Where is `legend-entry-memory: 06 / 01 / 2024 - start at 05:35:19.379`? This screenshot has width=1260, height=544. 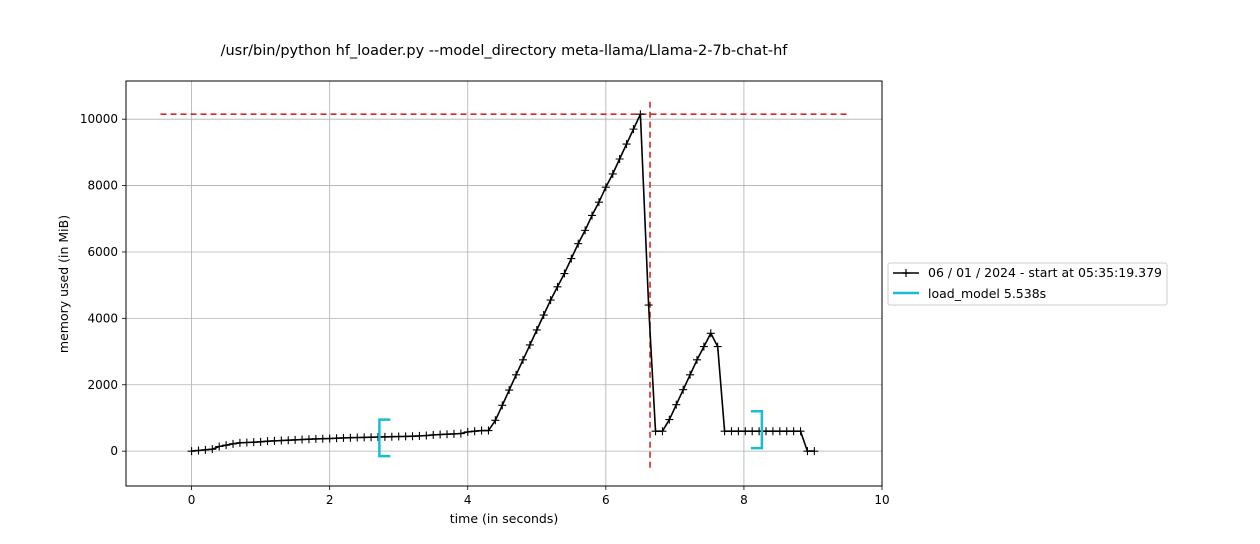
legend-entry-memory: 06 / 01 / 2024 - start at 05:35:19.379 is located at coordinates (1045, 272).